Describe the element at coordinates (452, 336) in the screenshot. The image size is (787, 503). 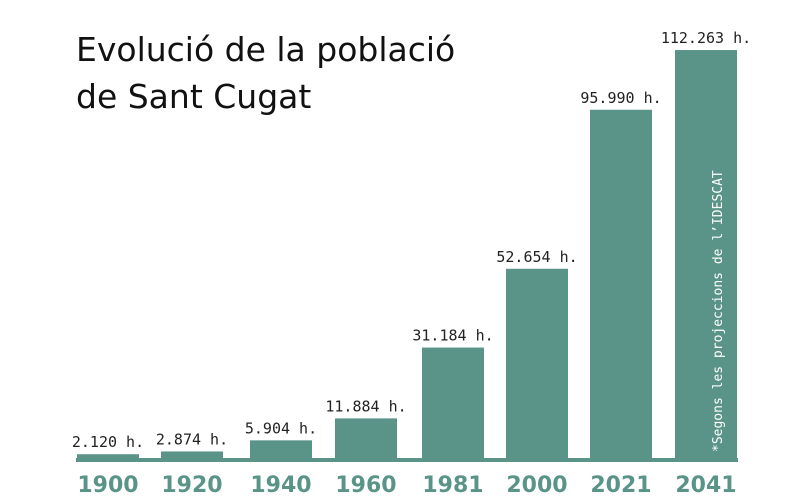
I see `value-label-1981: 31.184 h.` at that location.